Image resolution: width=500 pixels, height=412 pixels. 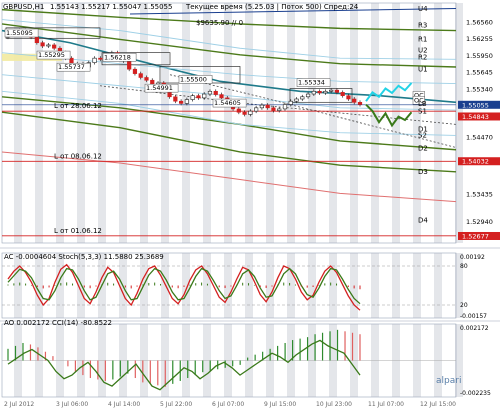 What do you see at coordinates (32, 57) in the screenshot?
I see `highlight-band` at bounding box center [32, 57].